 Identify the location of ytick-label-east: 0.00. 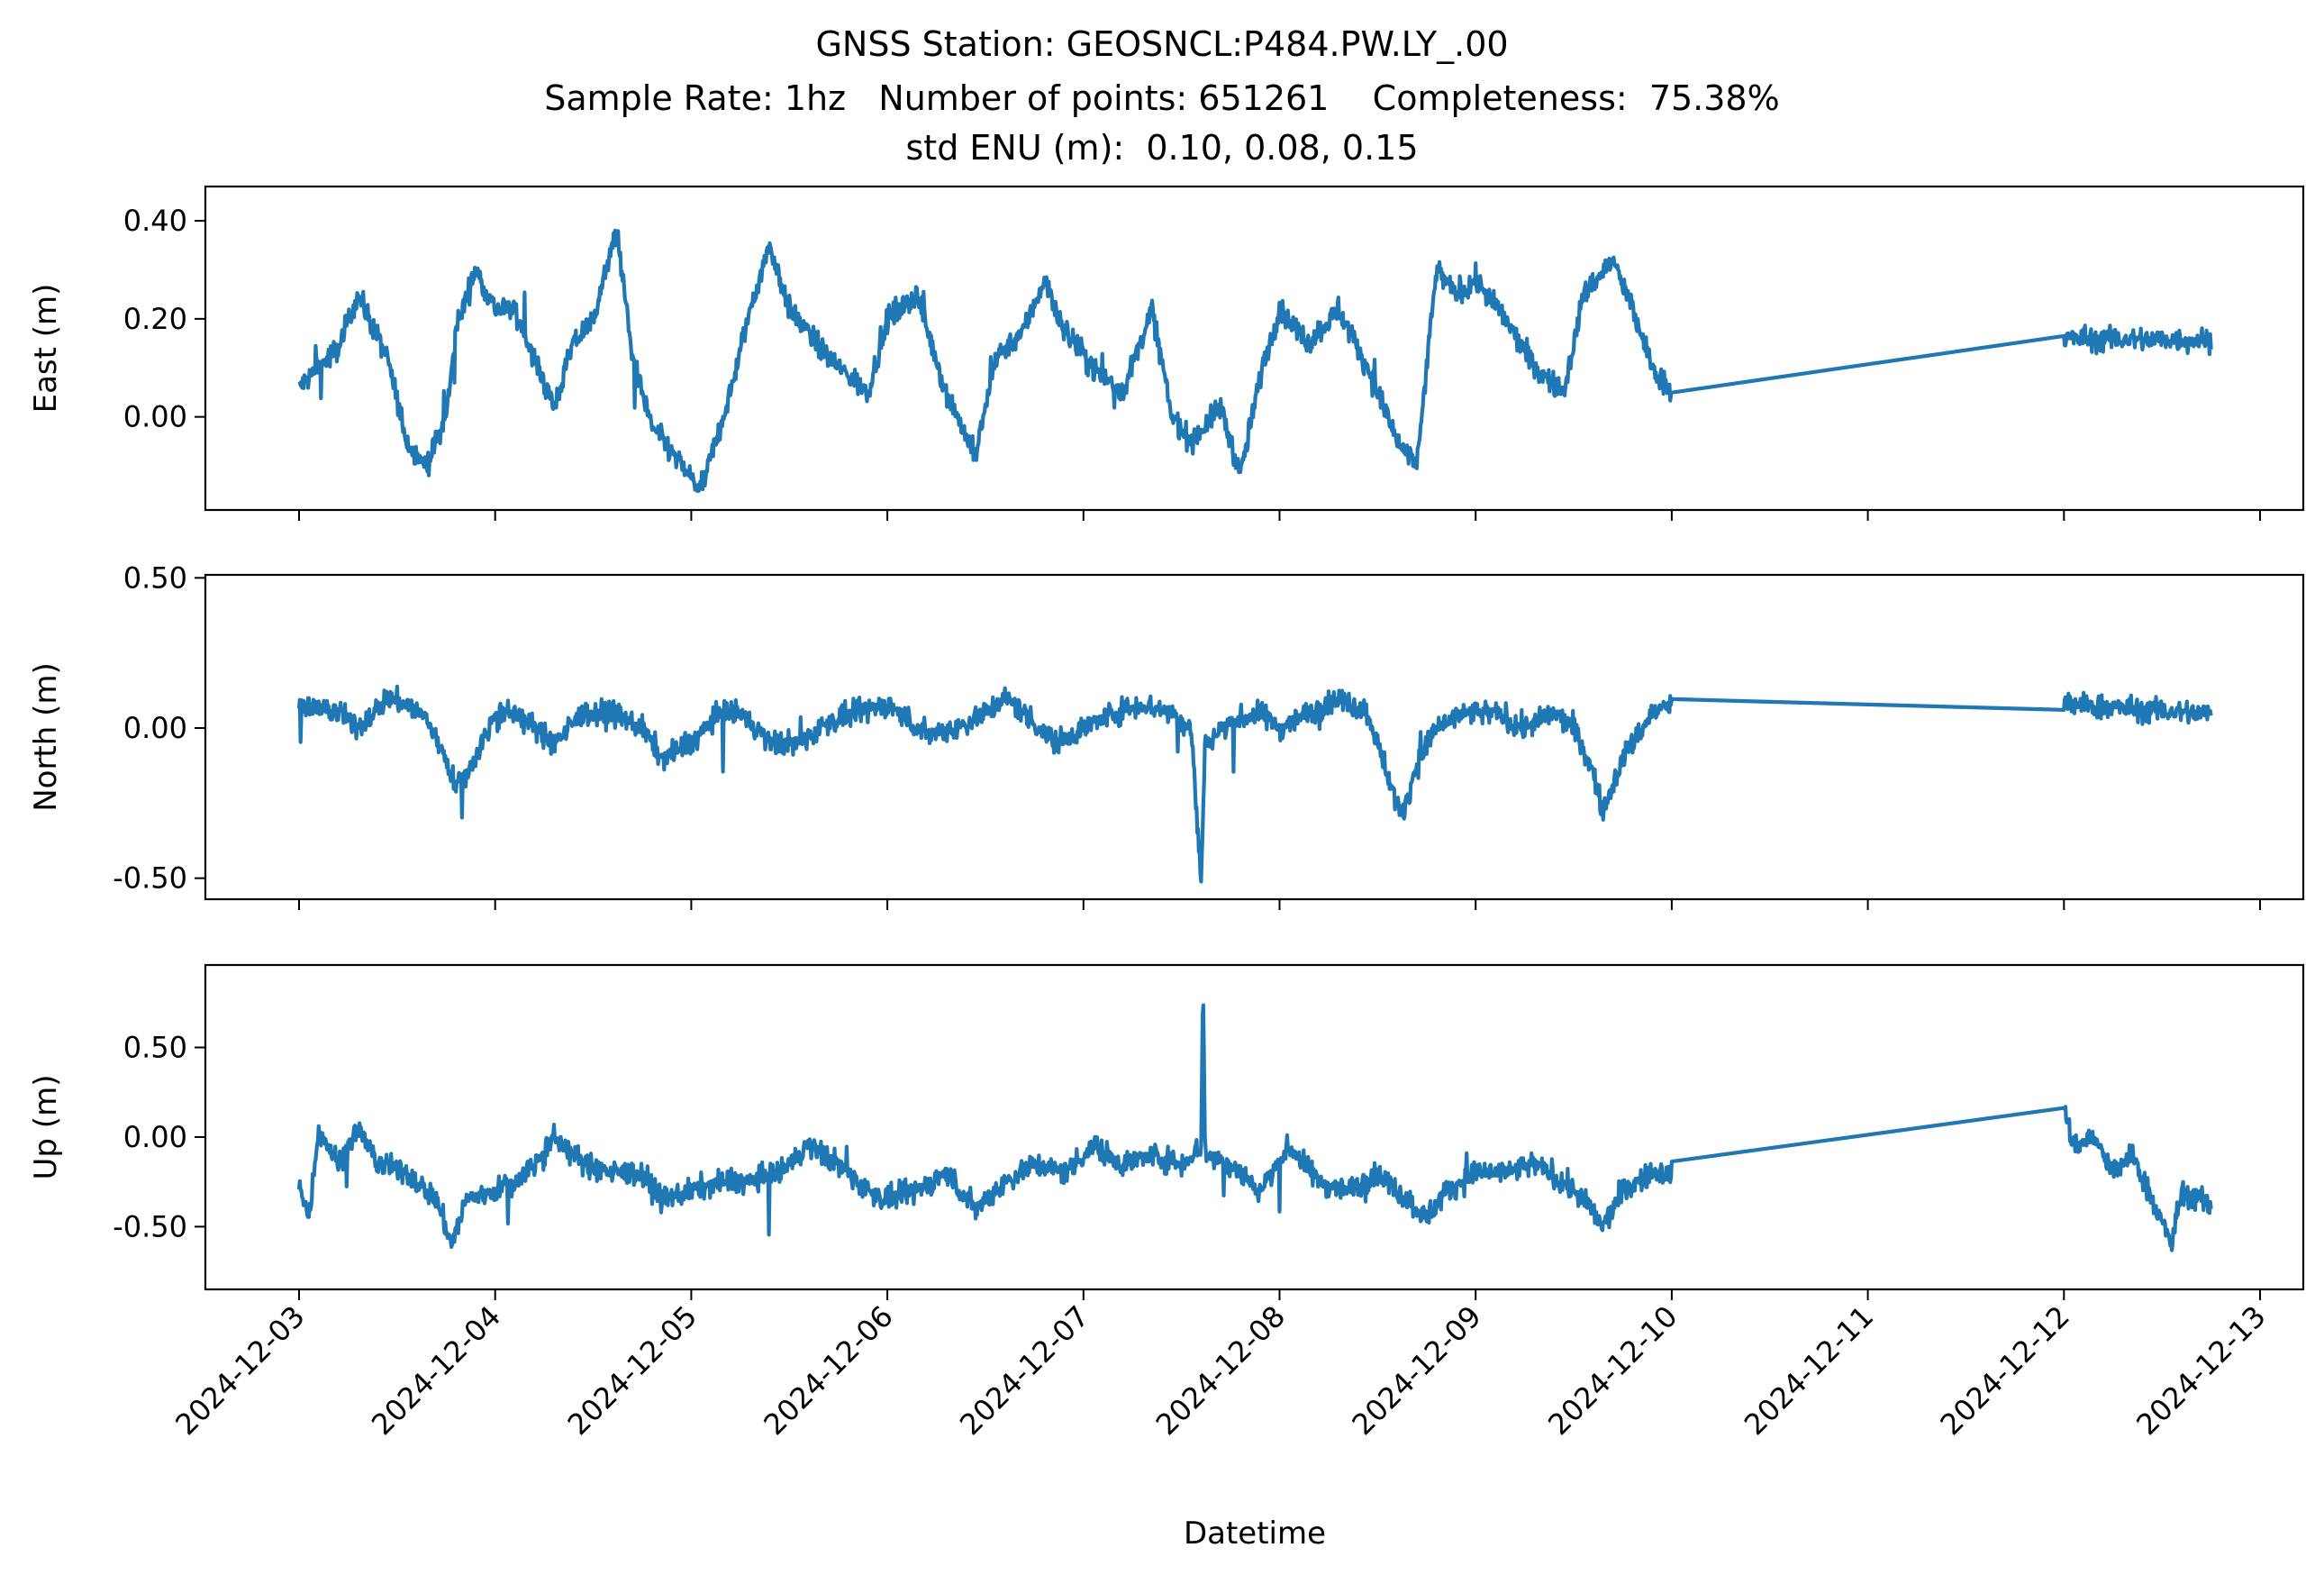
(155, 417).